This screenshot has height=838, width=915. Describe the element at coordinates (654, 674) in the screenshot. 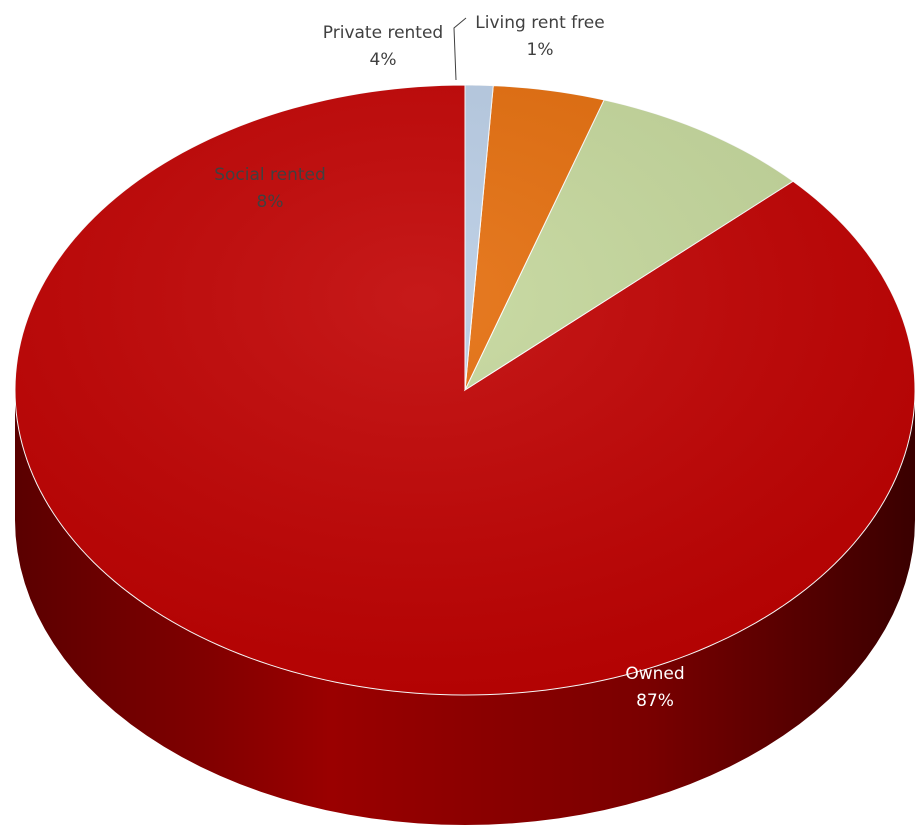

I see `data-label-name-owned: Owned` at that location.